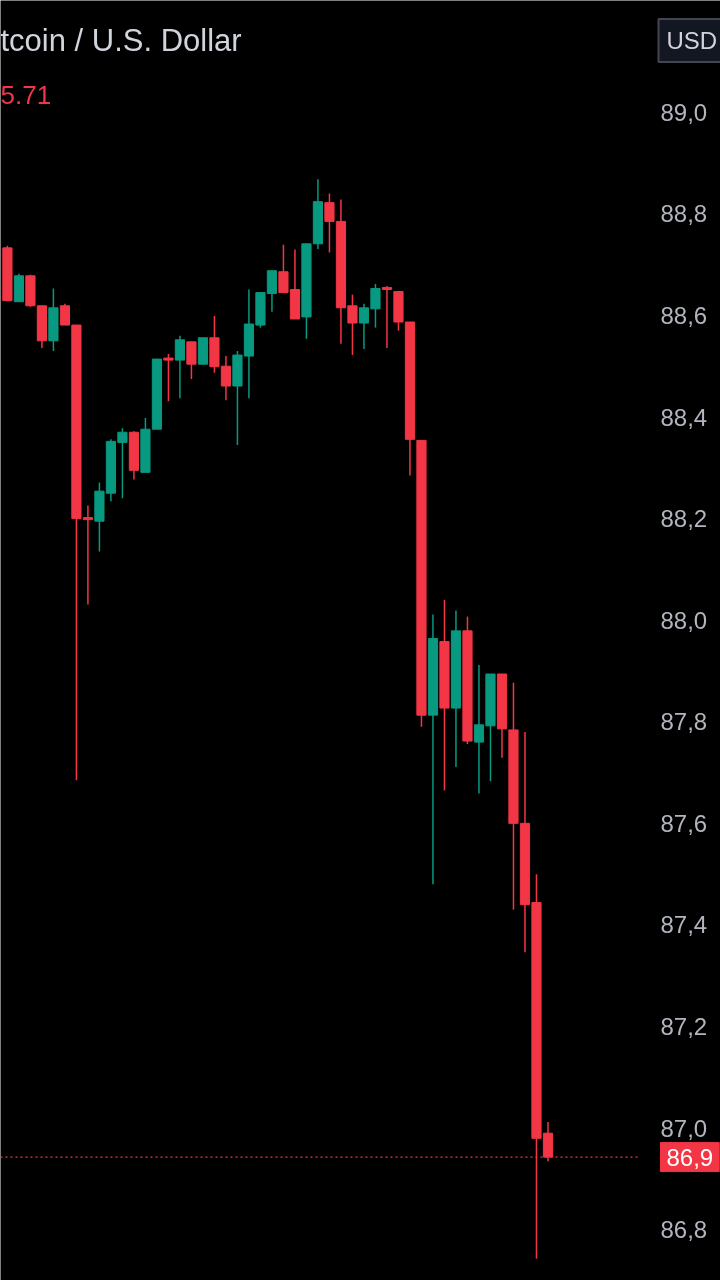 The height and width of the screenshot is (1280, 720). Describe the element at coordinates (684, 519) in the screenshot. I see `y-tick-label: 88,2` at that location.